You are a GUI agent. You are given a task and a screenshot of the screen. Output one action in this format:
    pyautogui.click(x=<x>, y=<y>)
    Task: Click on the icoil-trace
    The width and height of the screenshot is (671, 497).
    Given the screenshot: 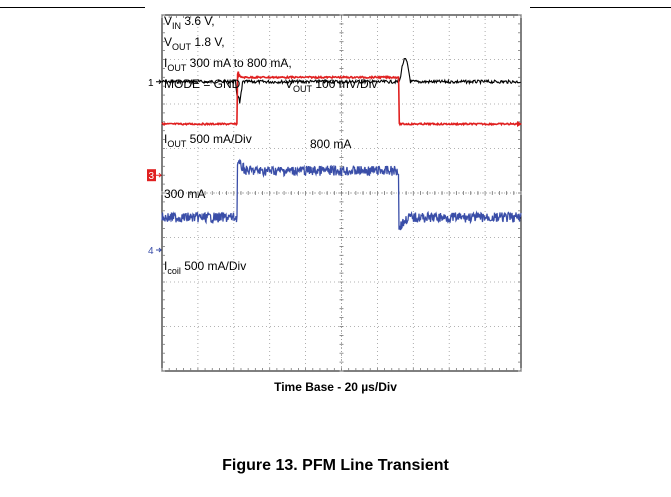 What is the action you would take?
    pyautogui.click(x=341, y=194)
    